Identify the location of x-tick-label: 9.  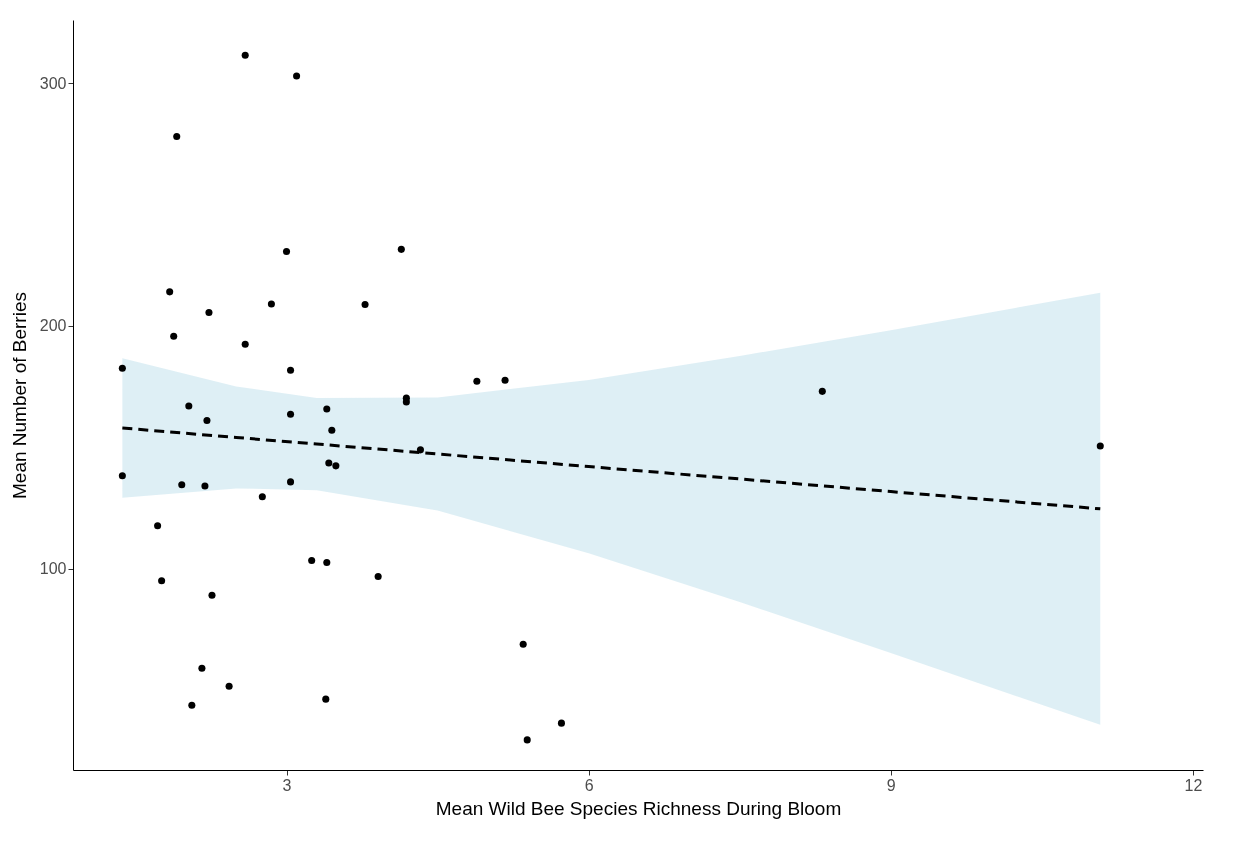
(891, 785).